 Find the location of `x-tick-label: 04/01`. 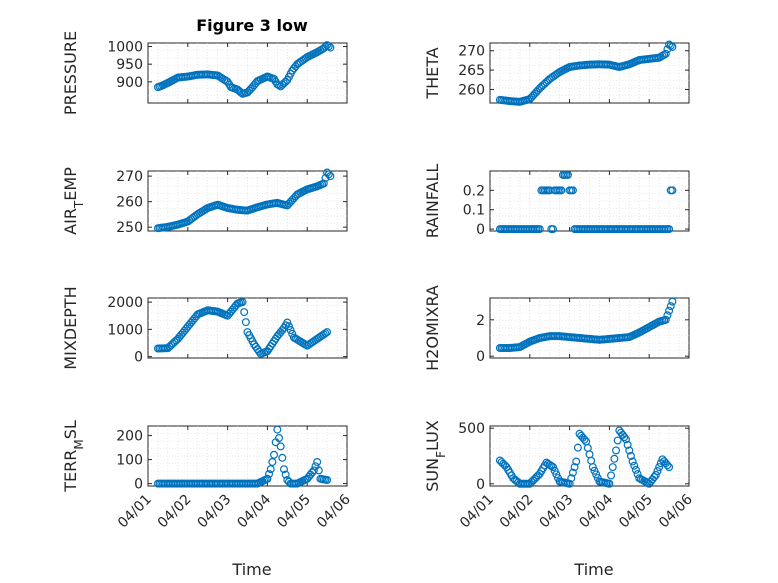

x-tick-label: 04/01 is located at coordinates (477, 512).